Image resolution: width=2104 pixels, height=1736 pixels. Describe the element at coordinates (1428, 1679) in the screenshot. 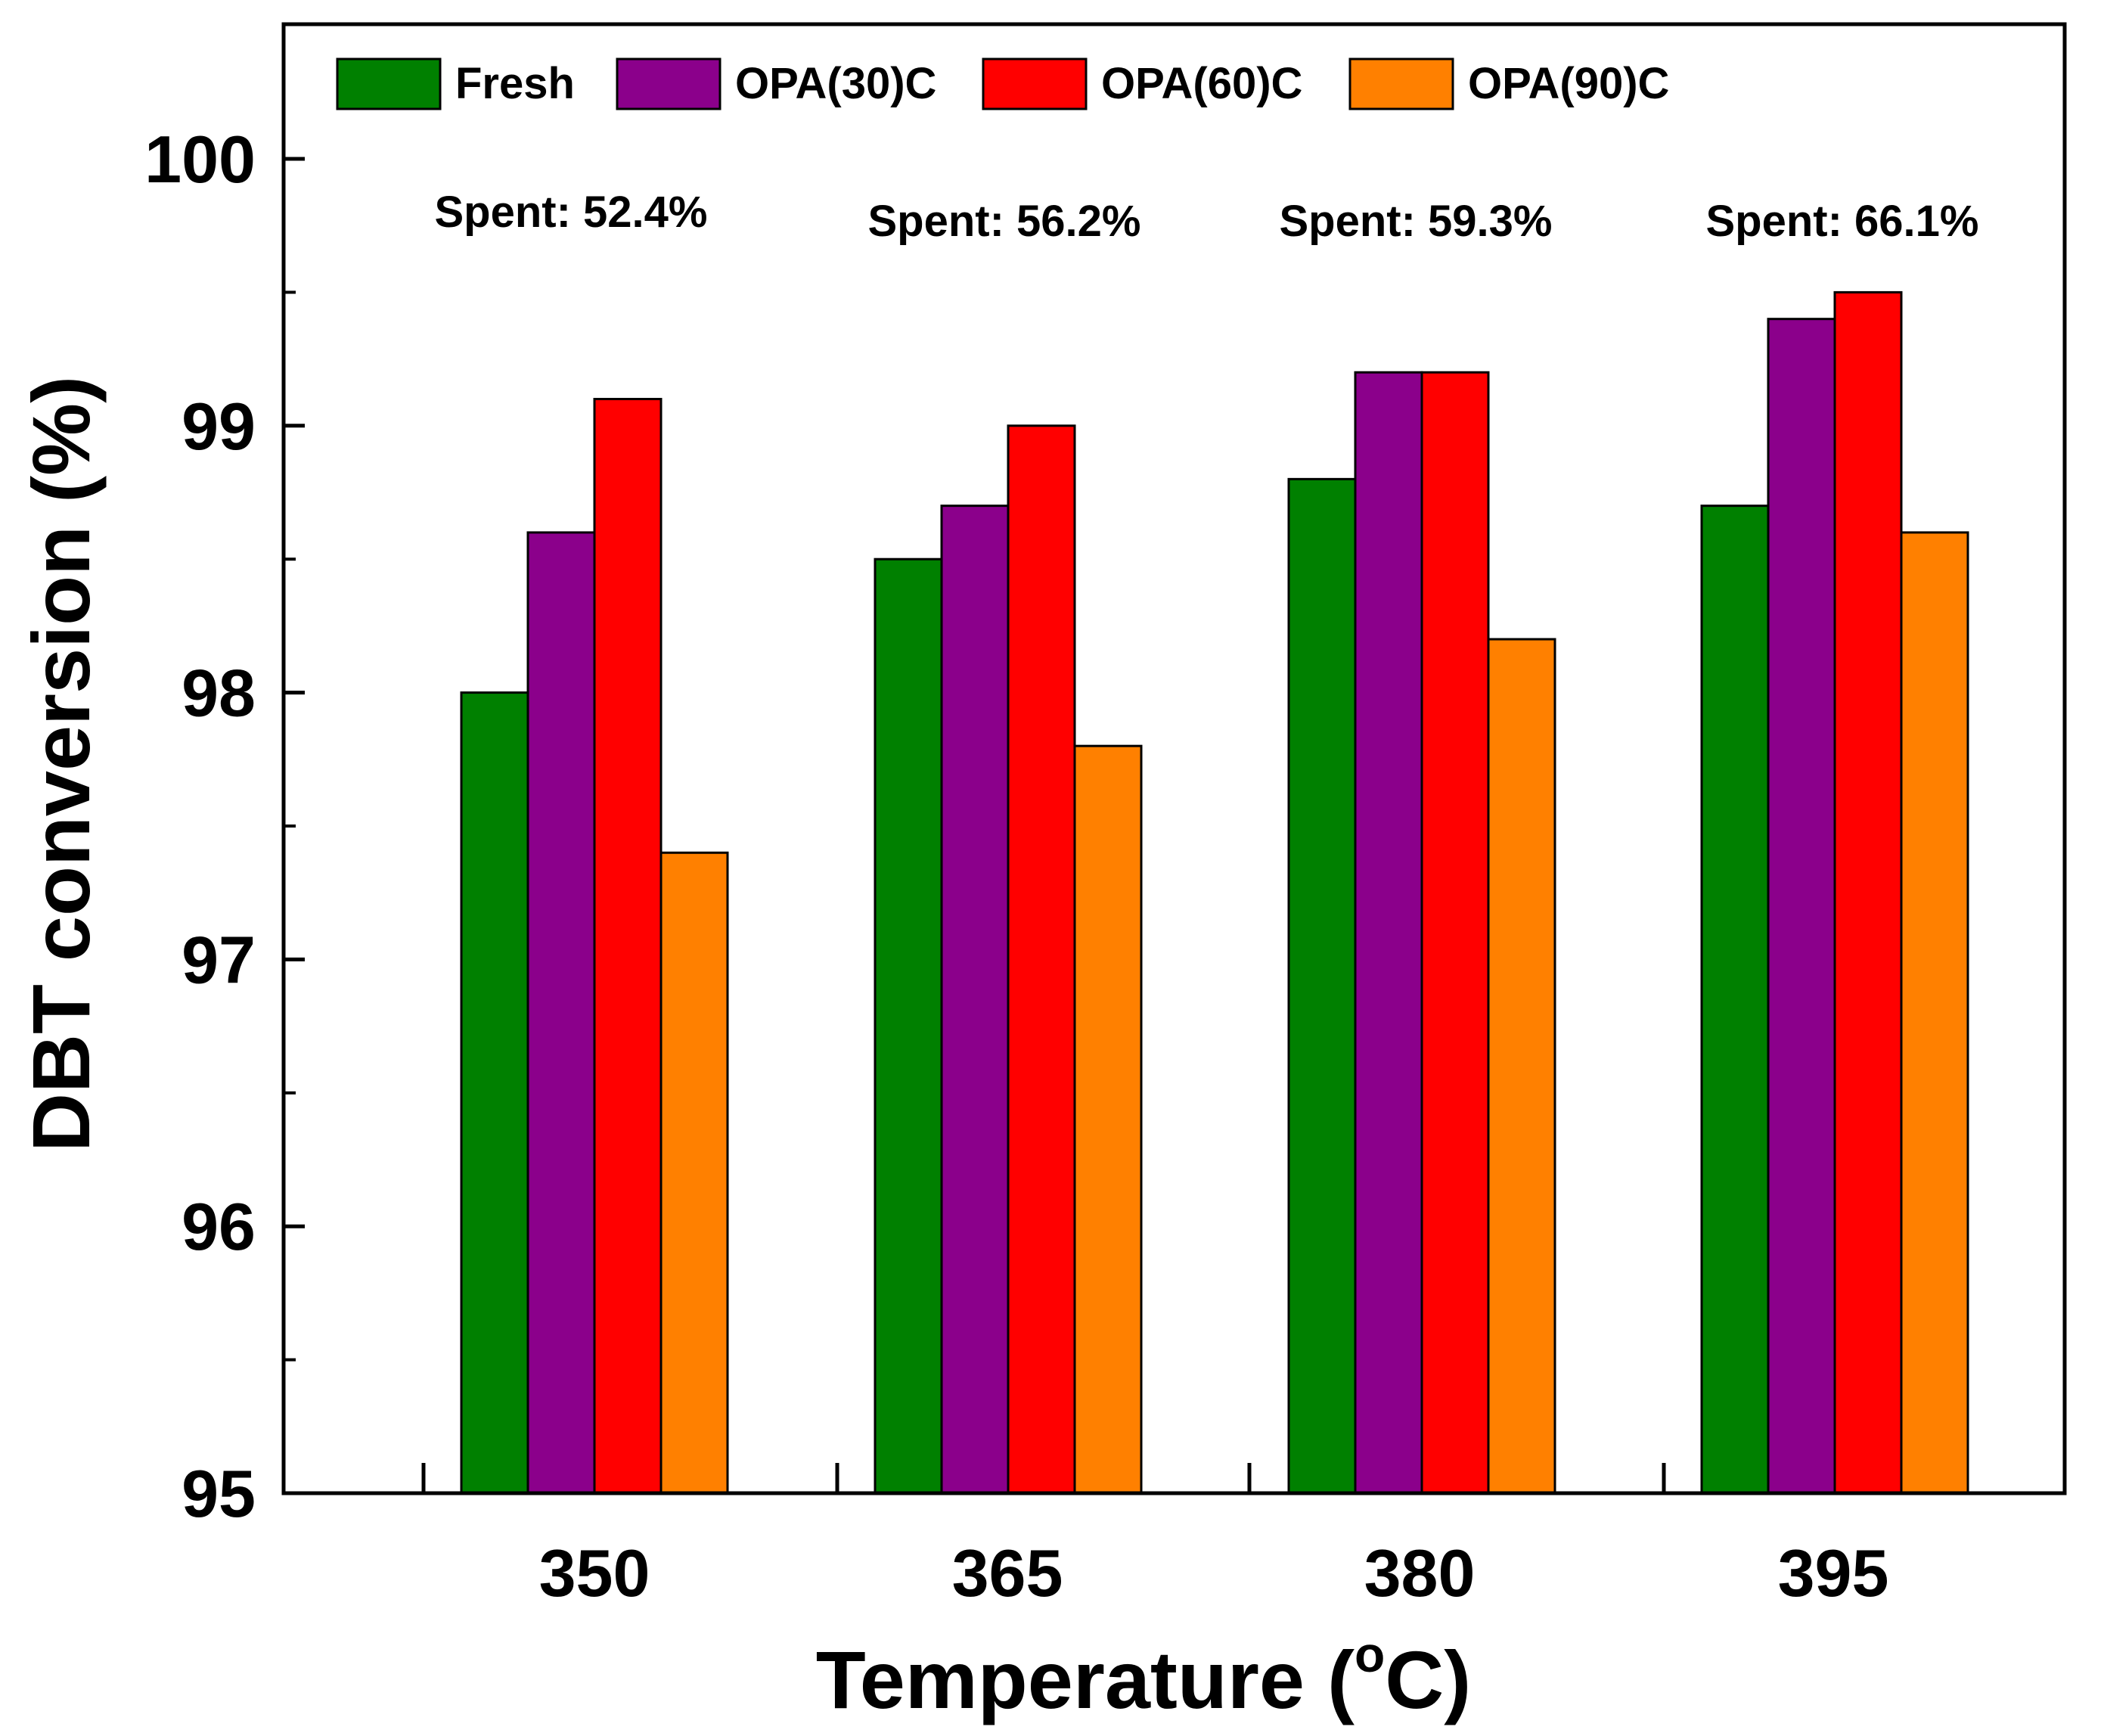

I see `x-axis-title-unit: C)` at that location.